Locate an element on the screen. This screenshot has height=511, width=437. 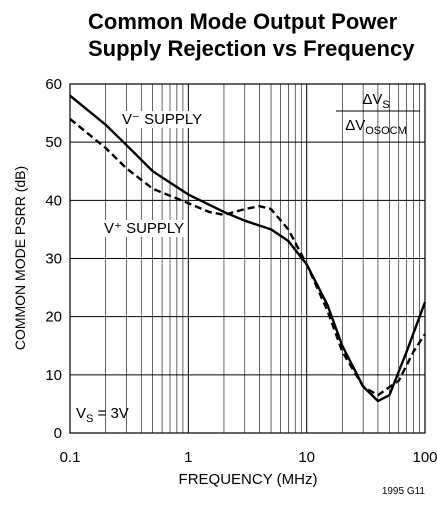
y-axis-label: COMMON MODE PSRR (dB) is located at coordinates (20, 258).